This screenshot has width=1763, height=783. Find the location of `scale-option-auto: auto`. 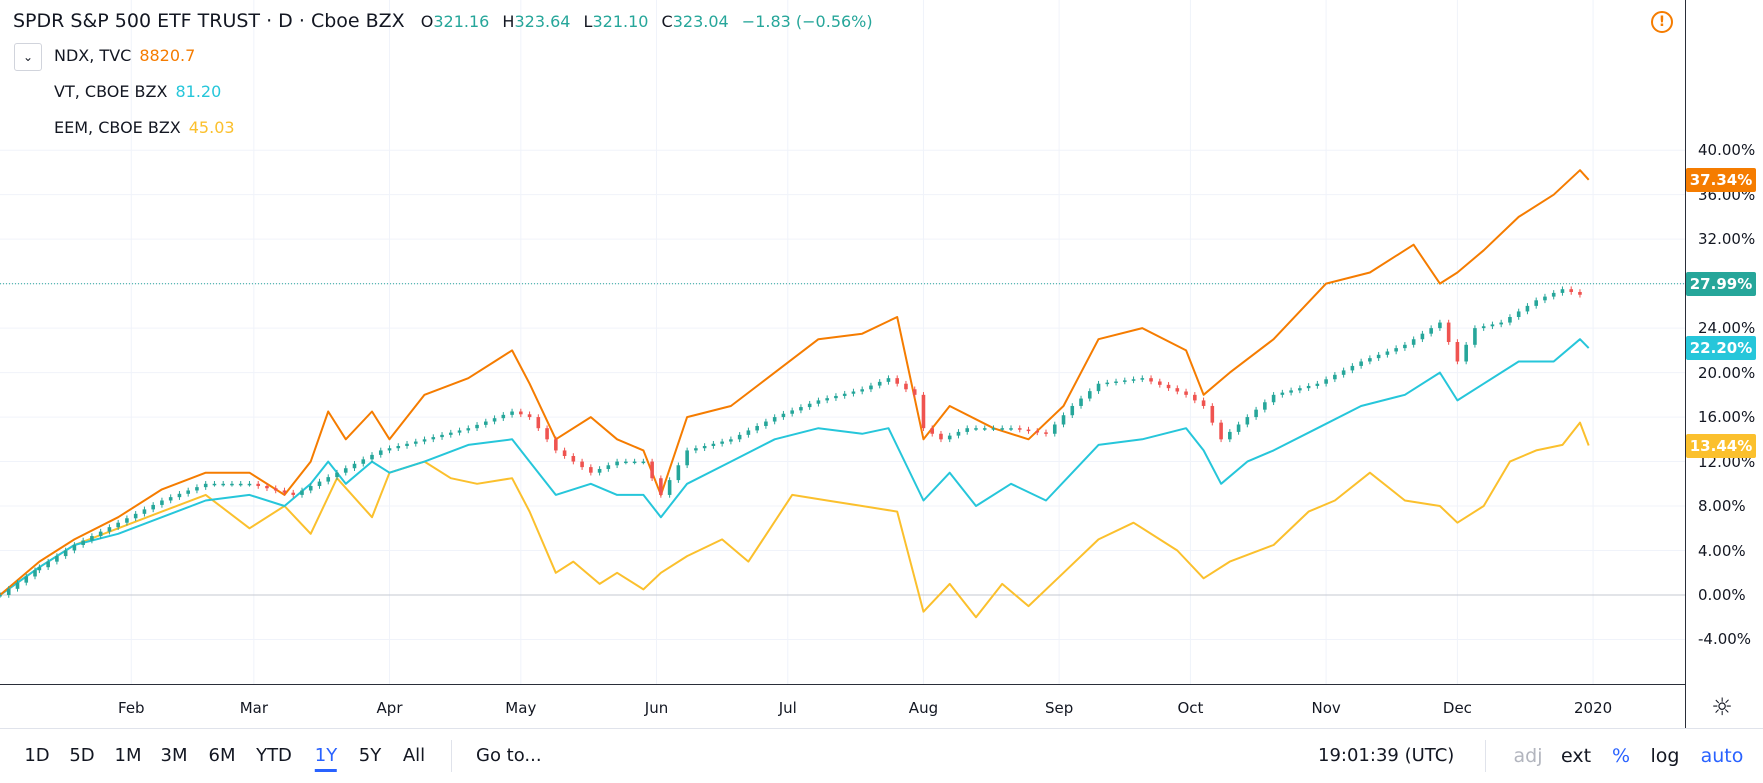

scale-option-auto: auto is located at coordinates (1722, 756).